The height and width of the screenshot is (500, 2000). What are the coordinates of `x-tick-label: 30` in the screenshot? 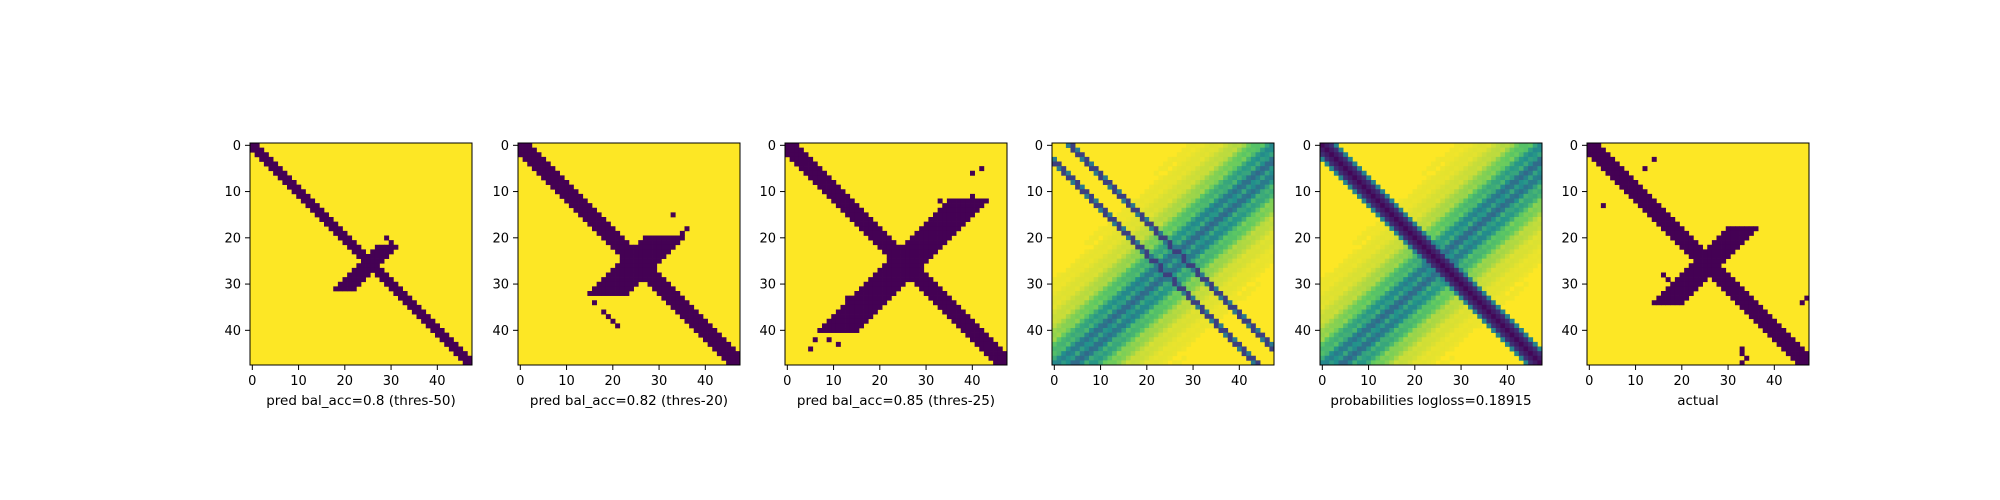 It's located at (391, 381).